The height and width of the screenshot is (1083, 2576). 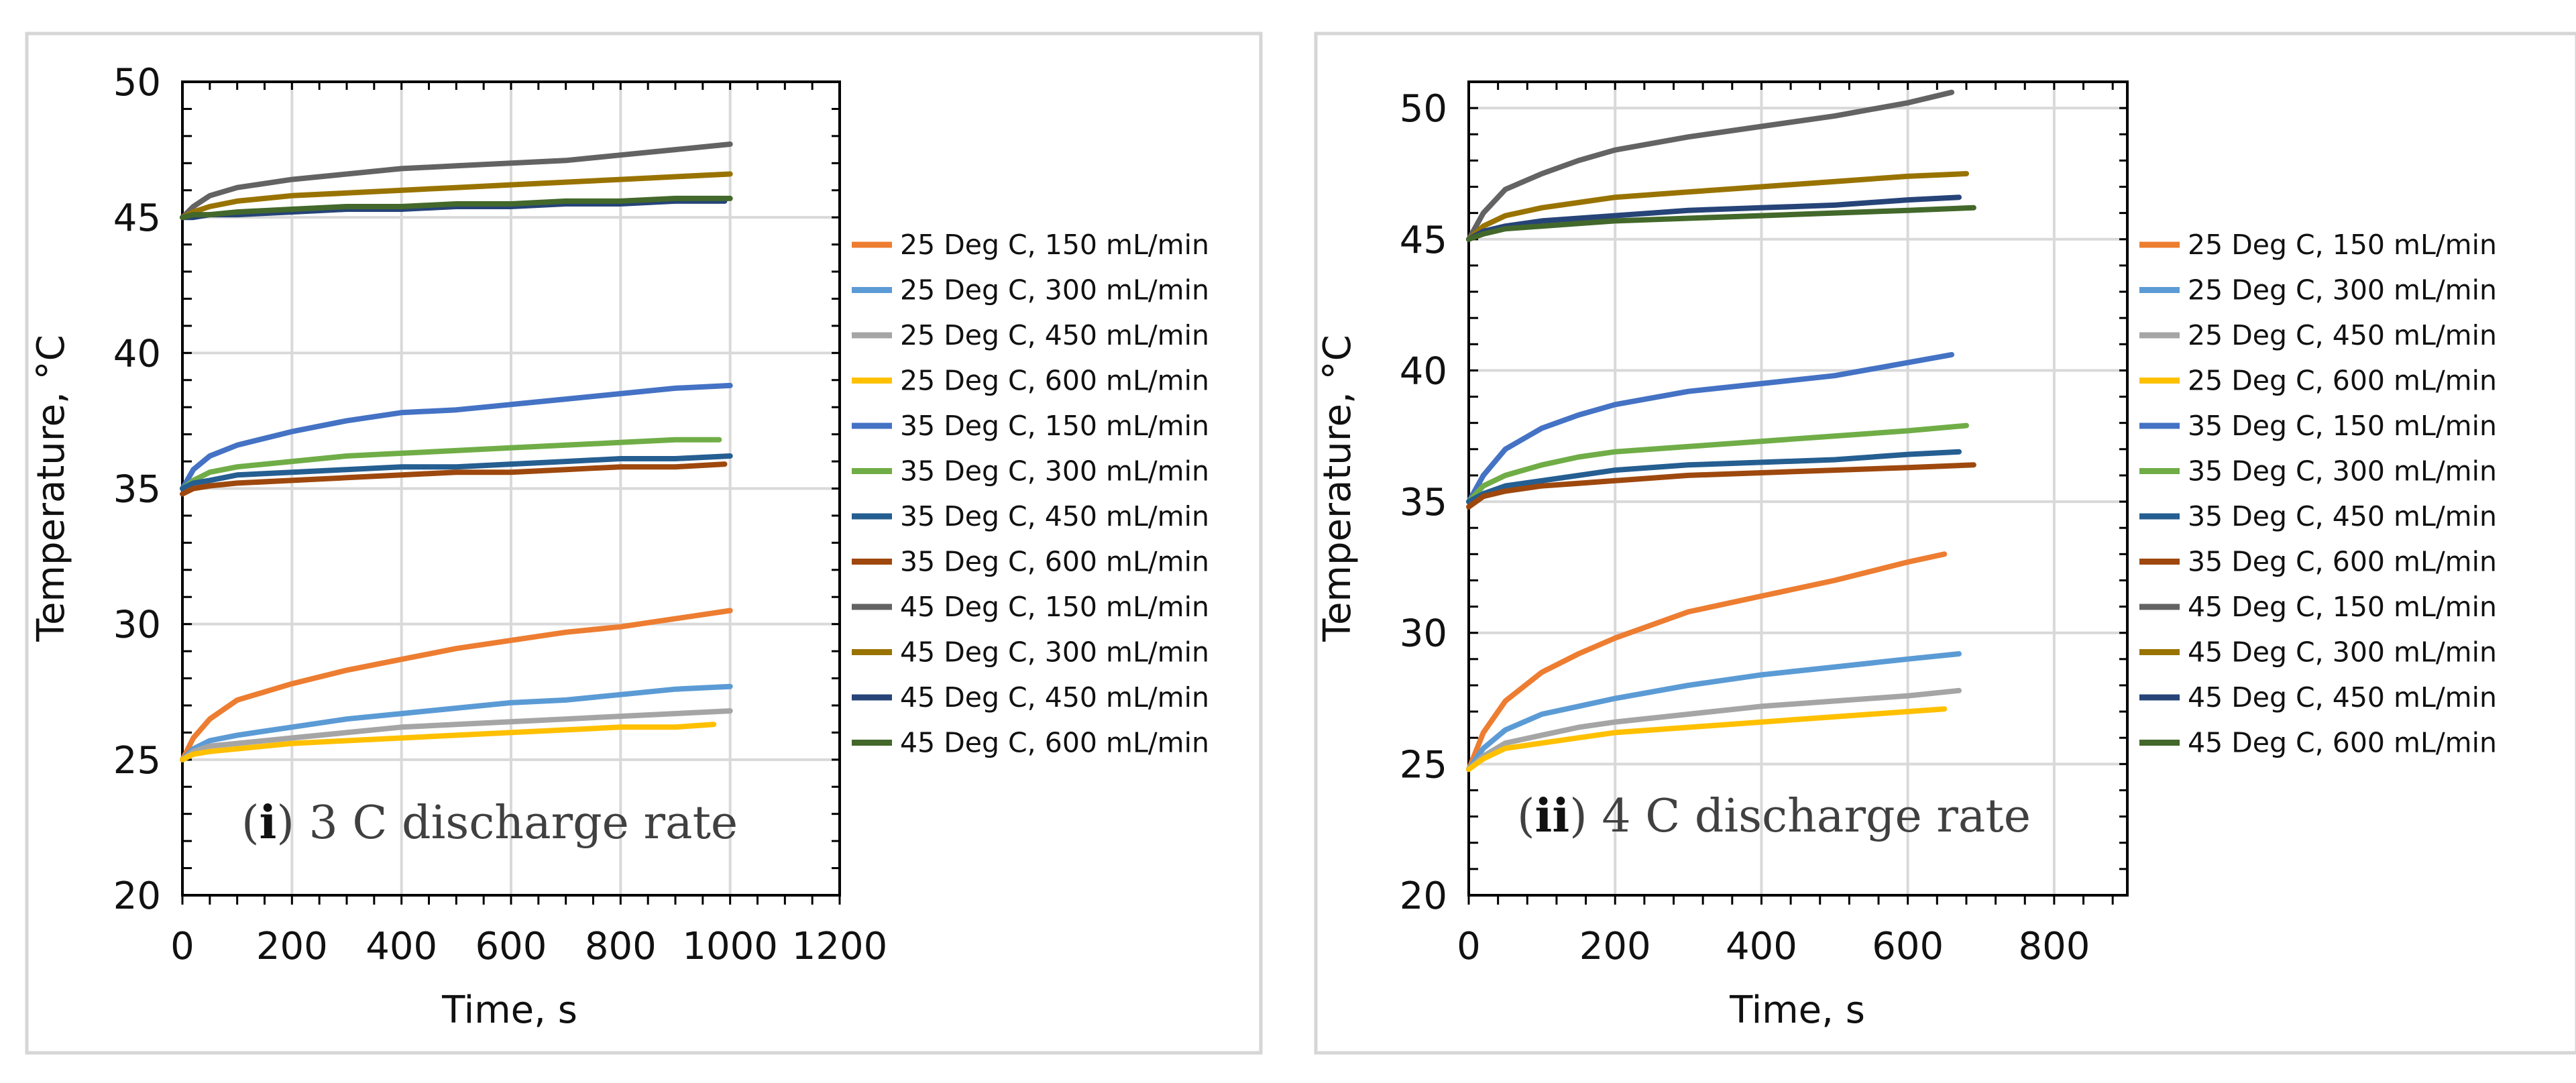 What do you see at coordinates (2342, 381) in the screenshot?
I see `legend-label: 25 Deg C, 600 mL/min` at bounding box center [2342, 381].